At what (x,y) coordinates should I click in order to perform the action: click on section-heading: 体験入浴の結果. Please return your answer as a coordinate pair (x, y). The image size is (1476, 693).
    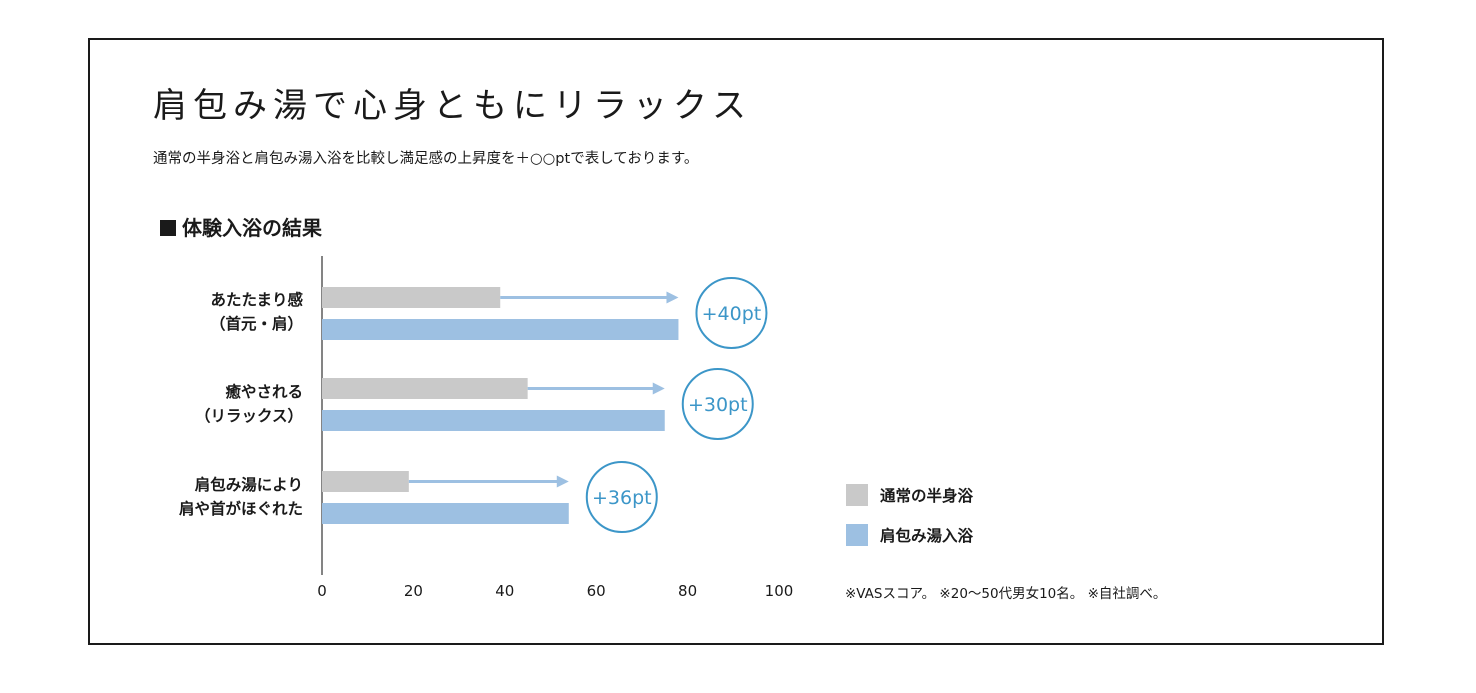
    Looking at the image, I should click on (241, 226).